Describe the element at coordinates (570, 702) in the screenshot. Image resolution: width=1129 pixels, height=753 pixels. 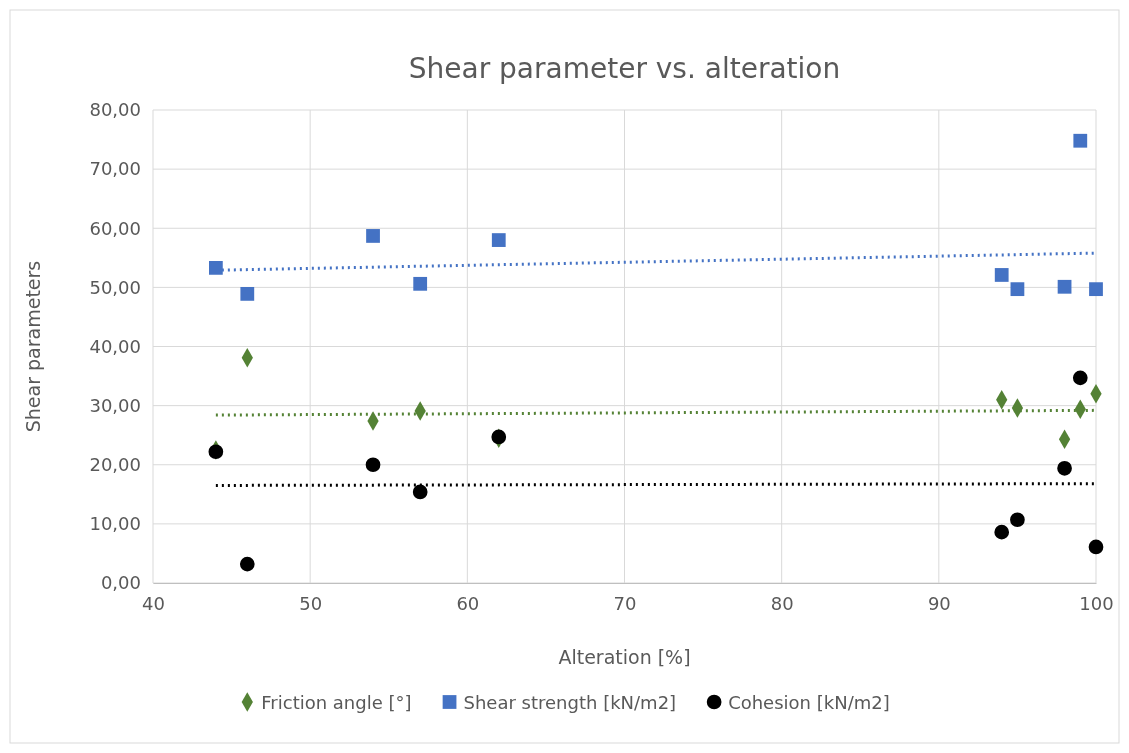
I see `legend-label: Shear strength [kN/m2]` at that location.